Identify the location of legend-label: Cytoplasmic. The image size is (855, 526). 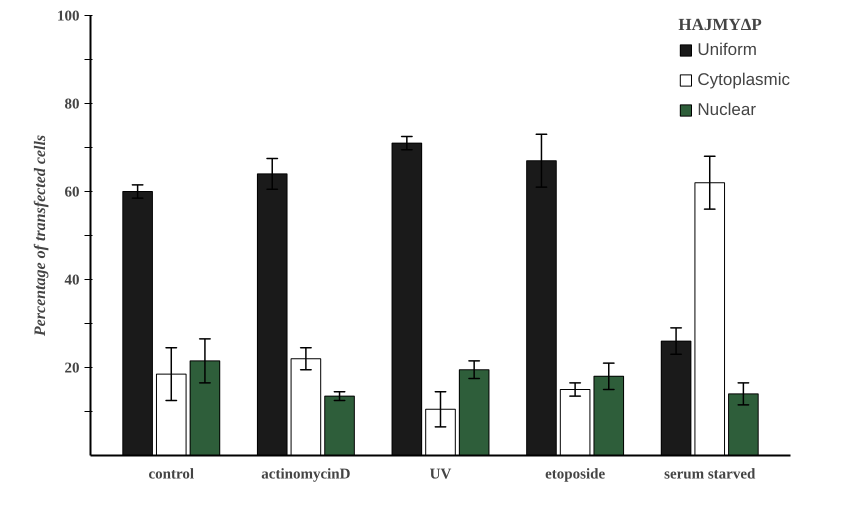
(743, 80).